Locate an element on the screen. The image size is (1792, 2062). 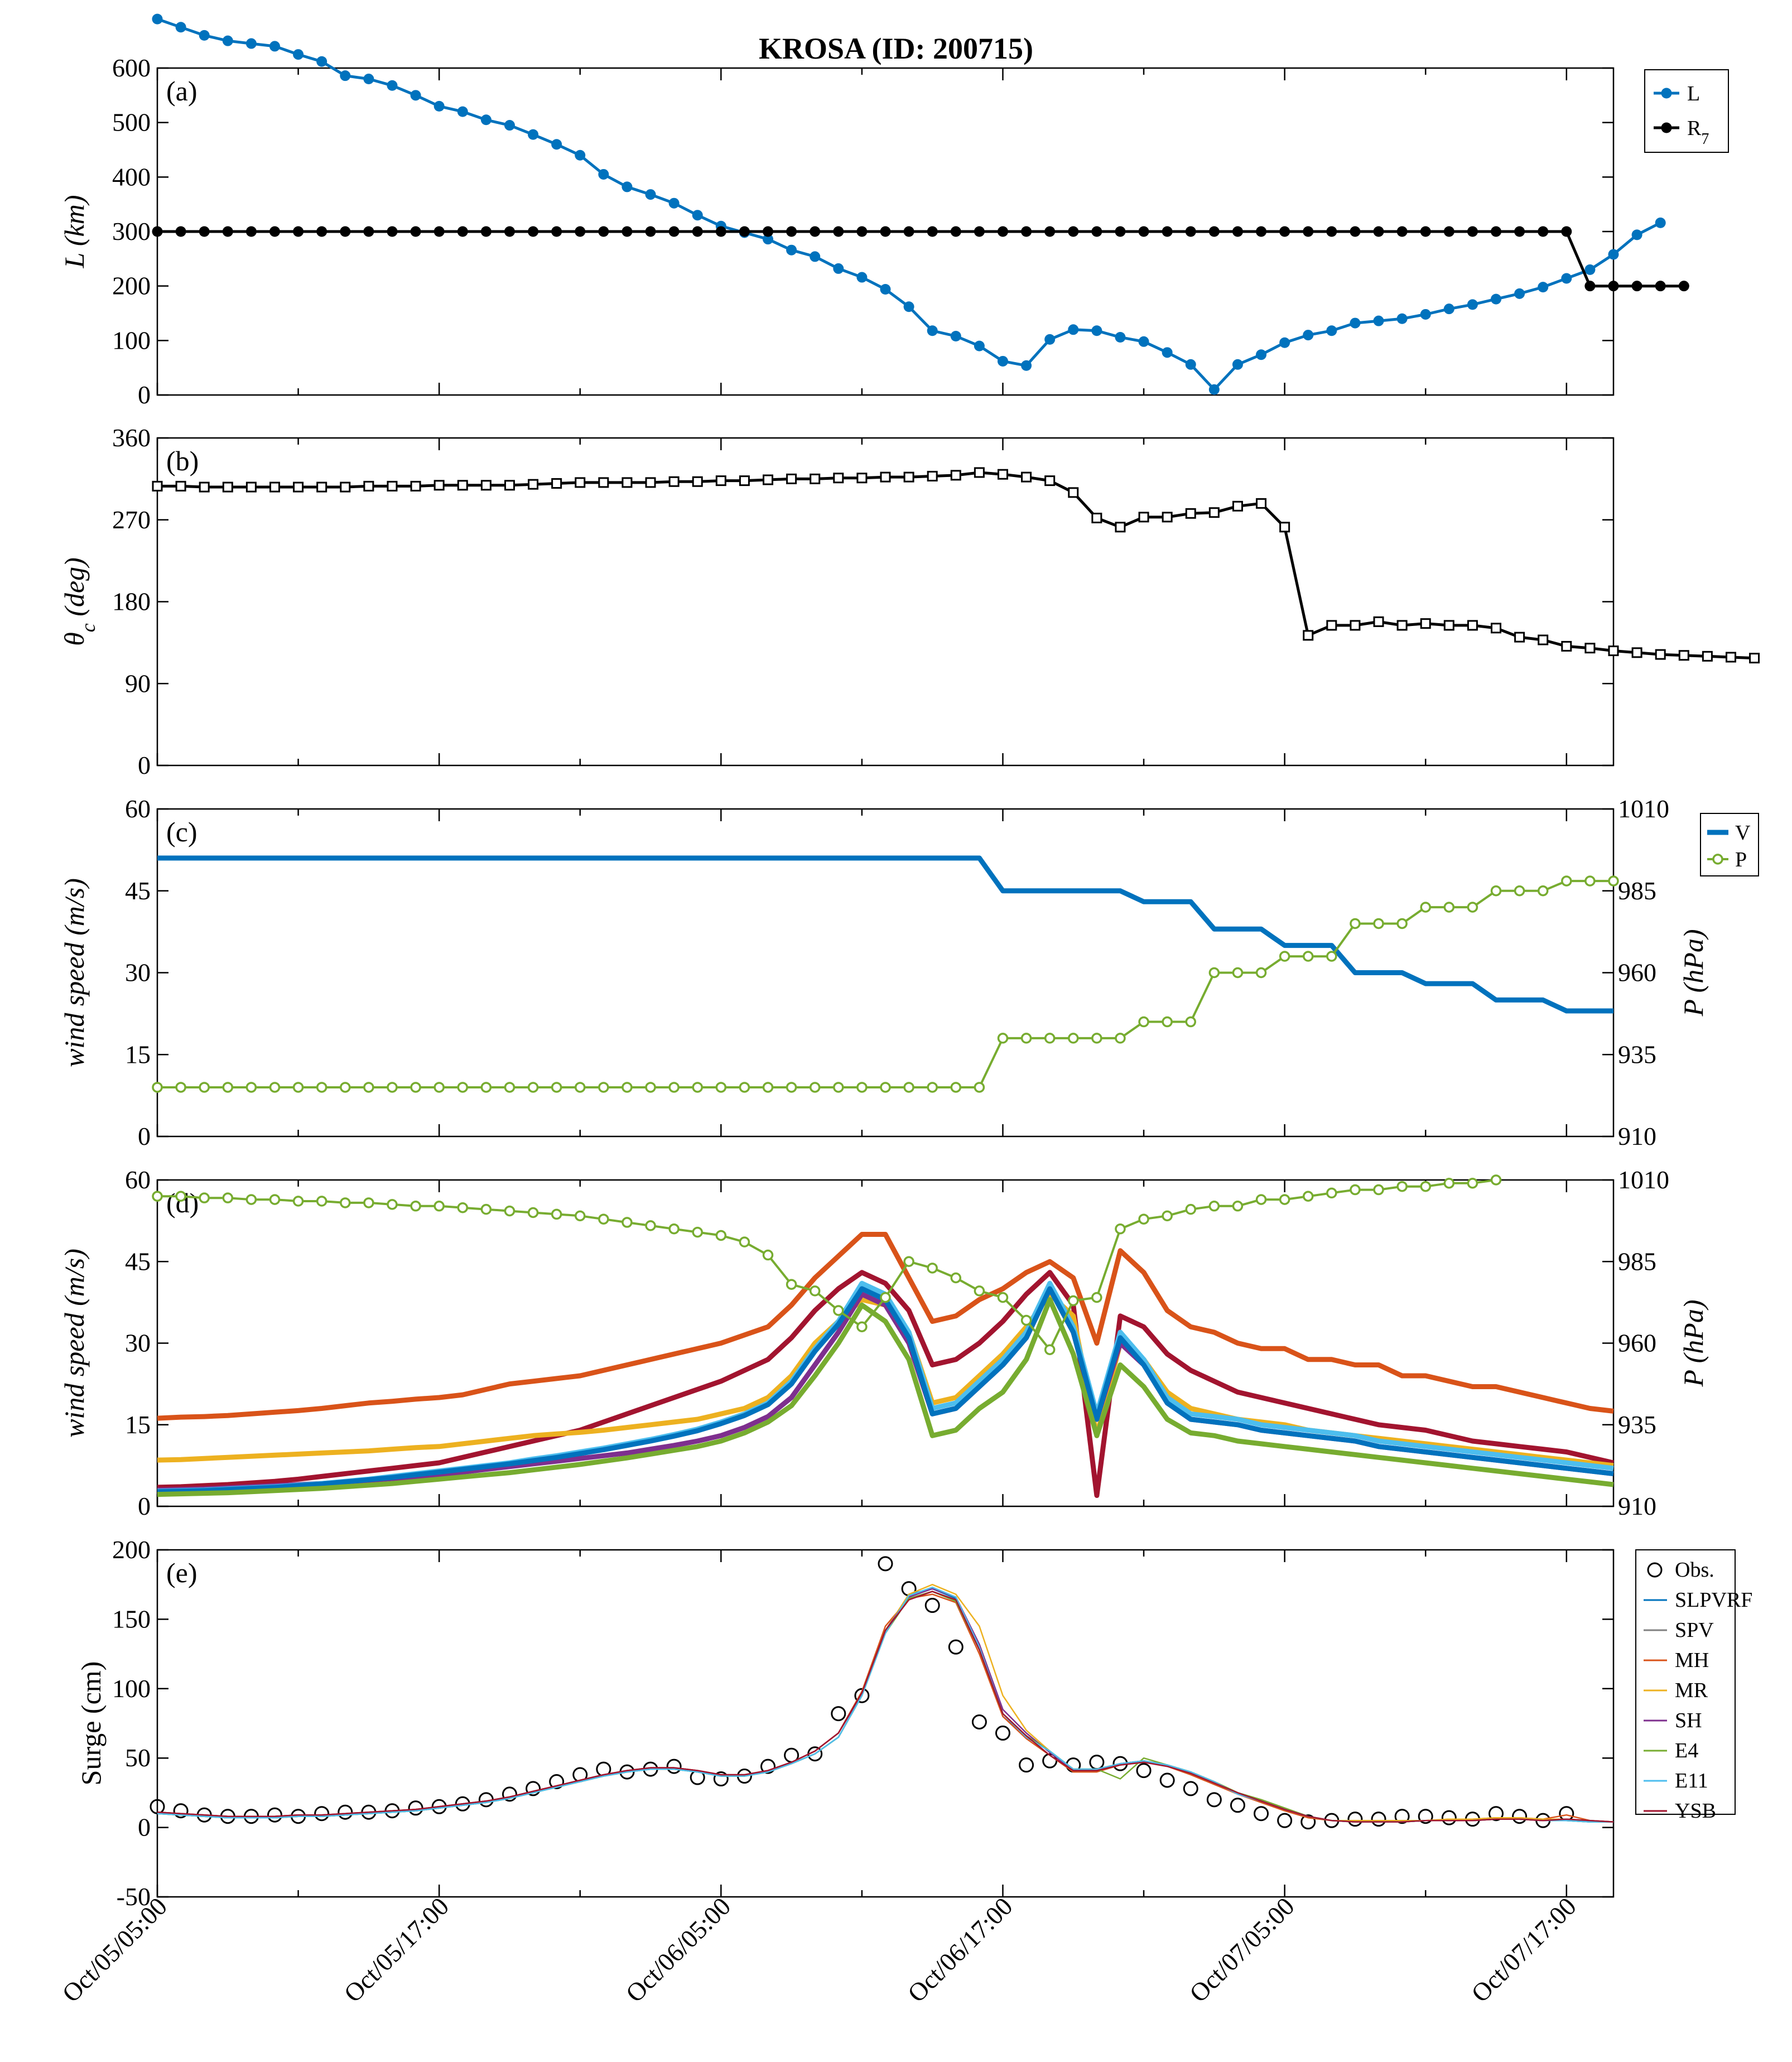
legend-marker is located at coordinates (1655, 1570).